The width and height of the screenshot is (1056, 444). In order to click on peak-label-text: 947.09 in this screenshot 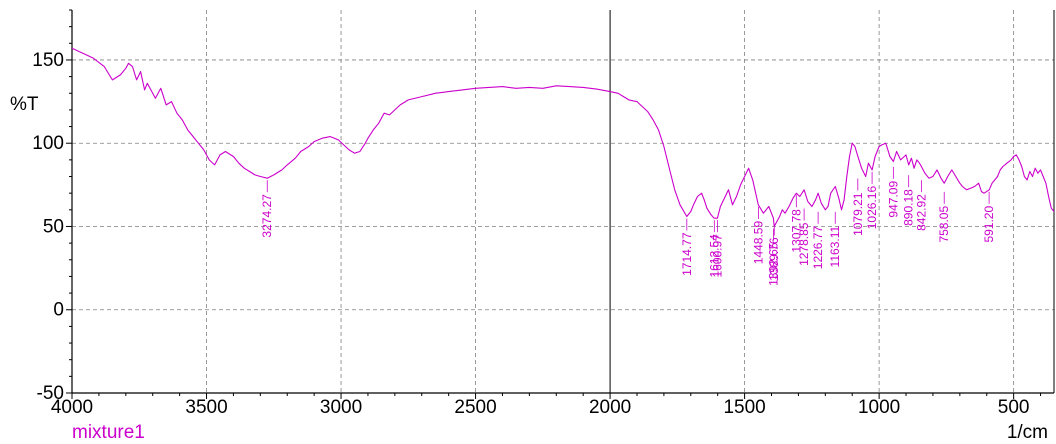, I will do `click(893, 199)`.